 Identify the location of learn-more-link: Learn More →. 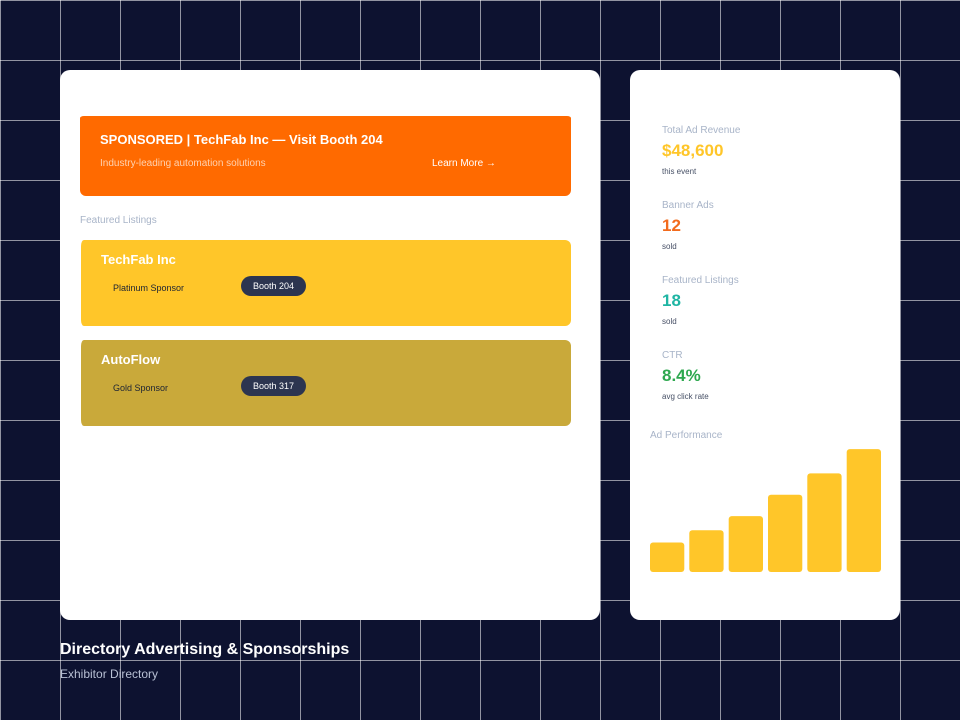
(464, 163).